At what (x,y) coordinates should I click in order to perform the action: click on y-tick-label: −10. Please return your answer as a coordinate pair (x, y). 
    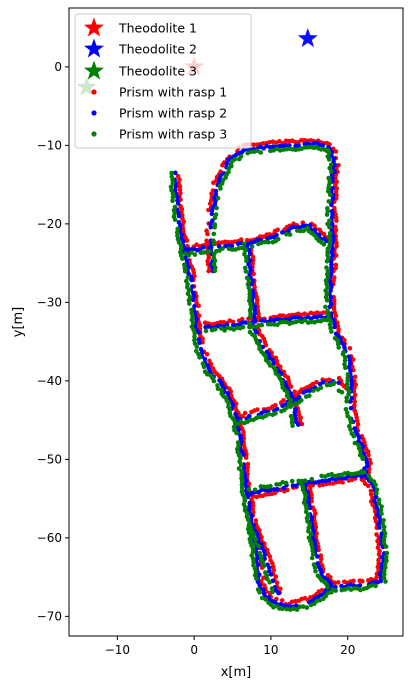
    Looking at the image, I should click on (49, 145).